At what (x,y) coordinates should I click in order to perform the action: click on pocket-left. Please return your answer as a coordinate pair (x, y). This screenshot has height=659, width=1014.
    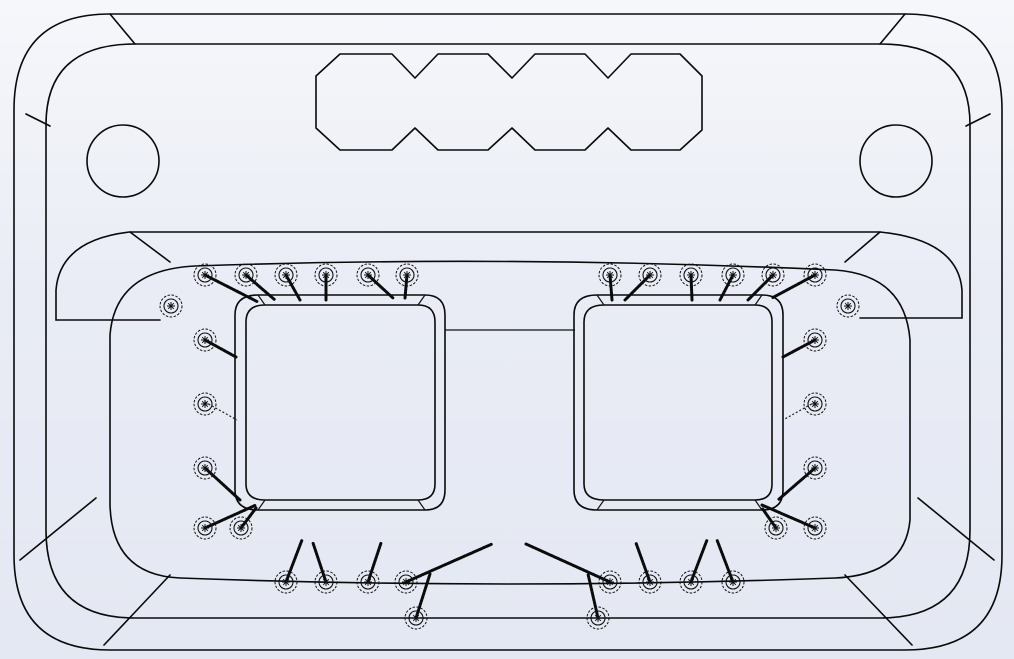
    Looking at the image, I should click on (340, 402).